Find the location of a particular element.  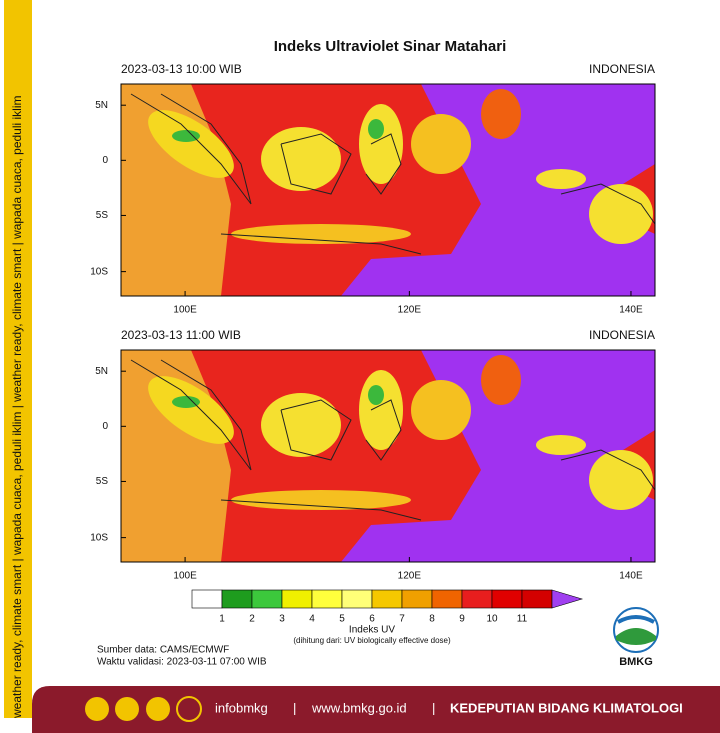

validity: Waktu validasi: 2023-03-11 07:00 WIB is located at coordinates (182, 662).